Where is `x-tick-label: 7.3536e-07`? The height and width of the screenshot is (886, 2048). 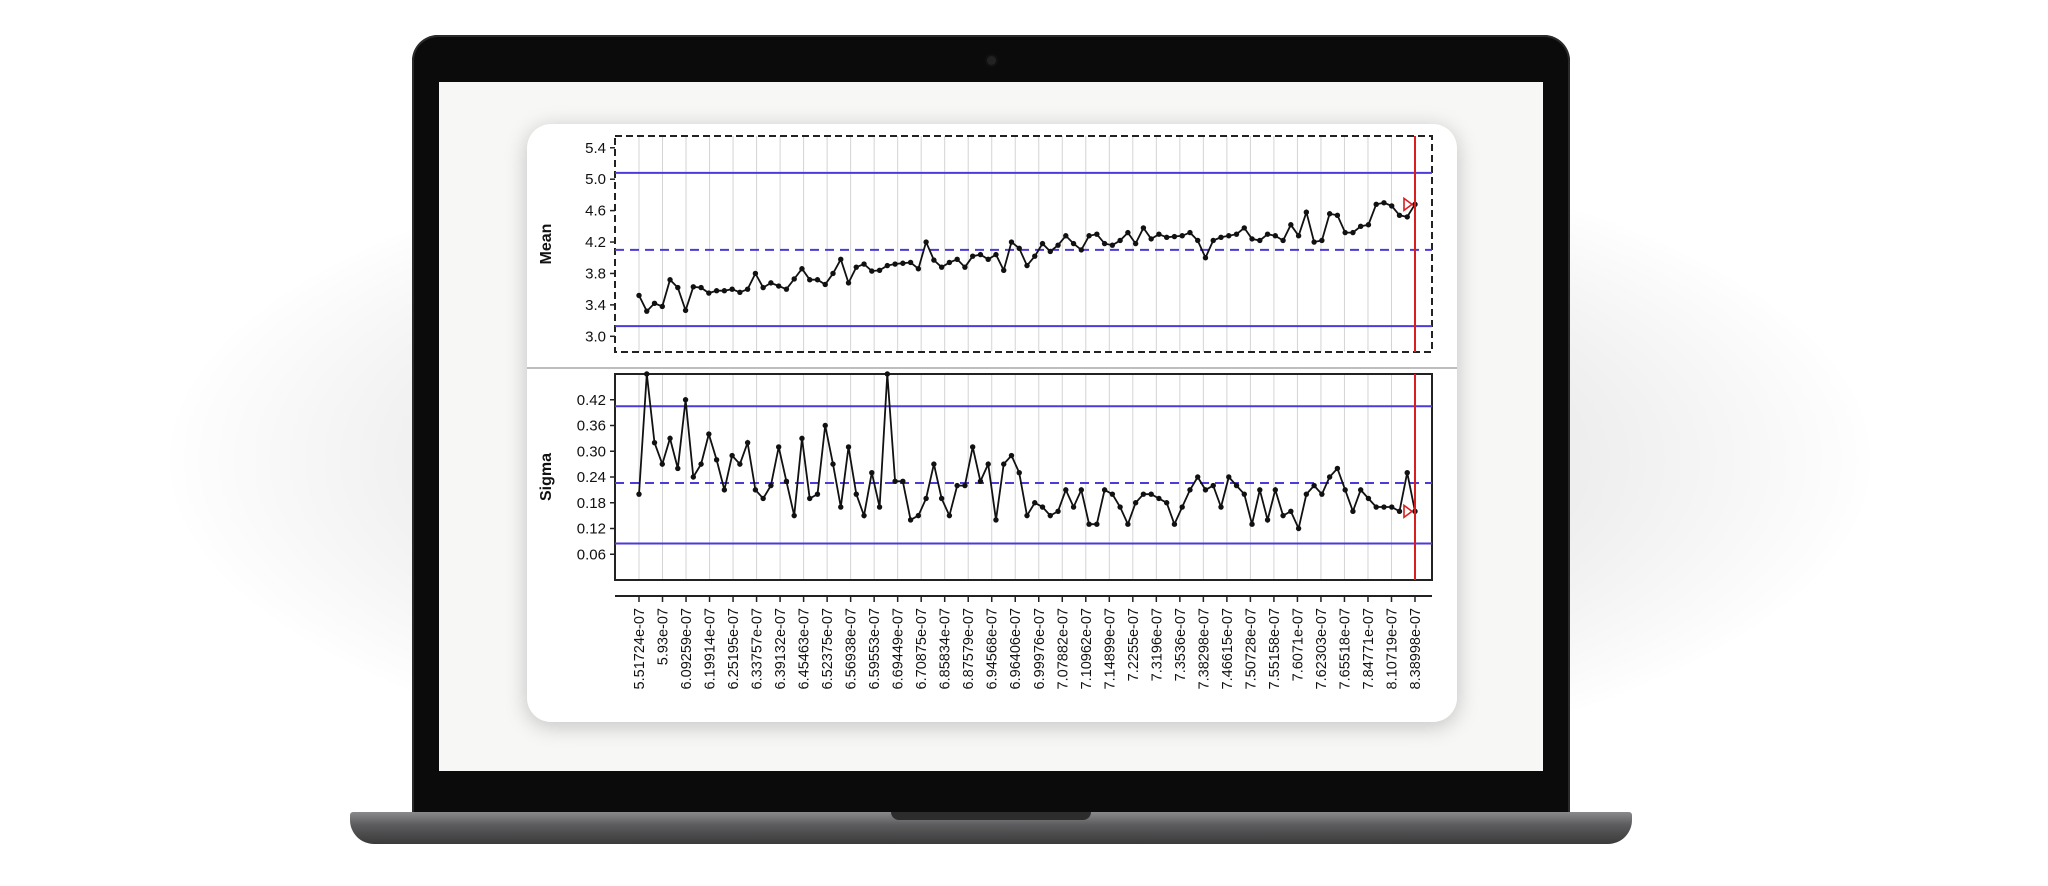 x-tick-label: 7.3536e-07 is located at coordinates (1181, 644).